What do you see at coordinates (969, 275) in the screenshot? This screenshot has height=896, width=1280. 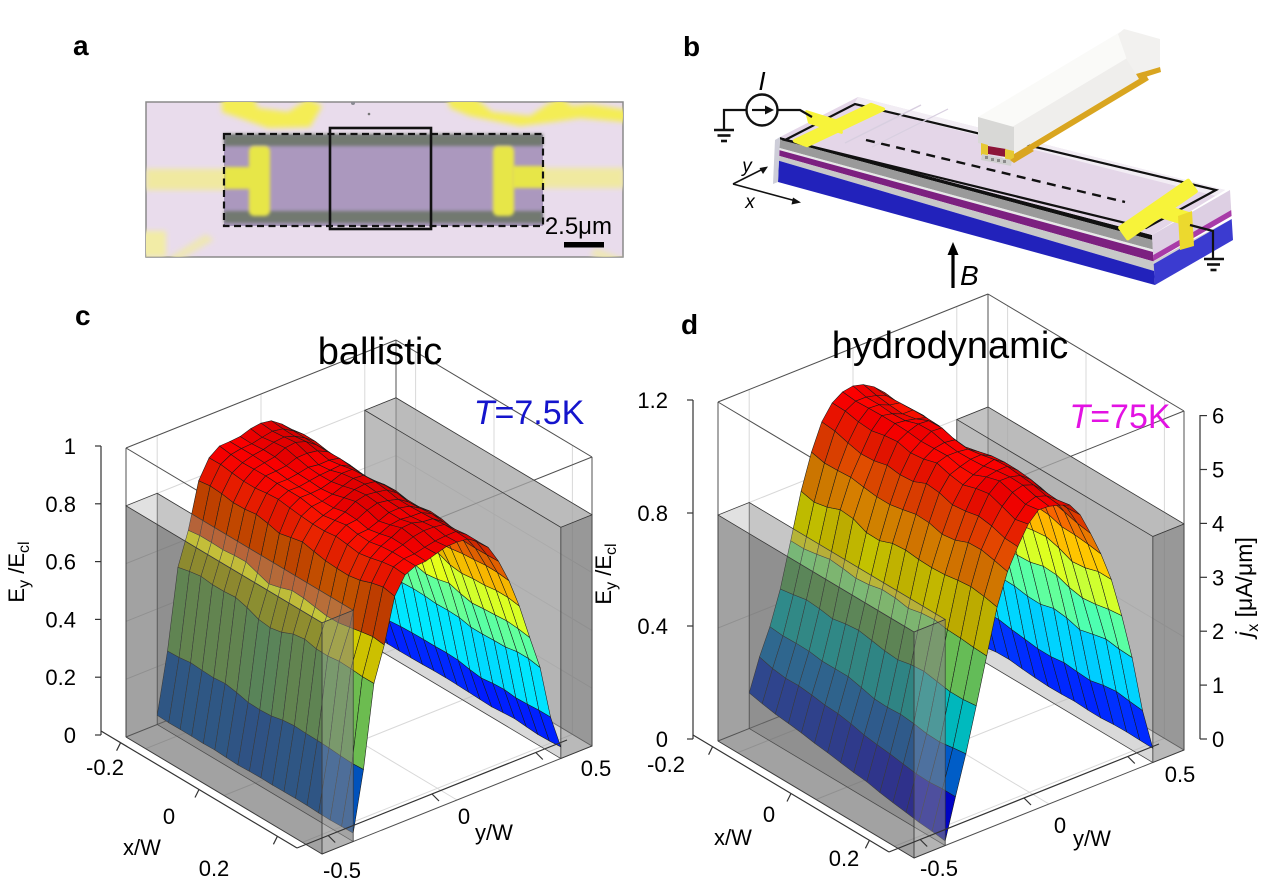 I see `svg-text: B` at bounding box center [969, 275].